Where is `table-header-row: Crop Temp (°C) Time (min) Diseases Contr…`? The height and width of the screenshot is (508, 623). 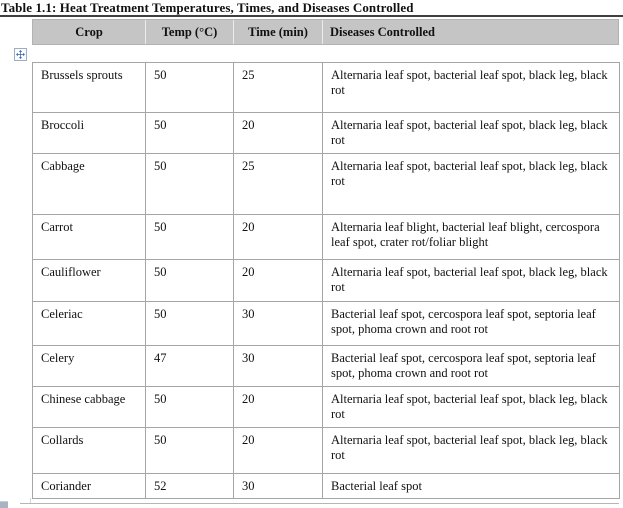 table-header-row: Crop Temp (°C) Time (min) Diseases Contr… is located at coordinates (325, 32).